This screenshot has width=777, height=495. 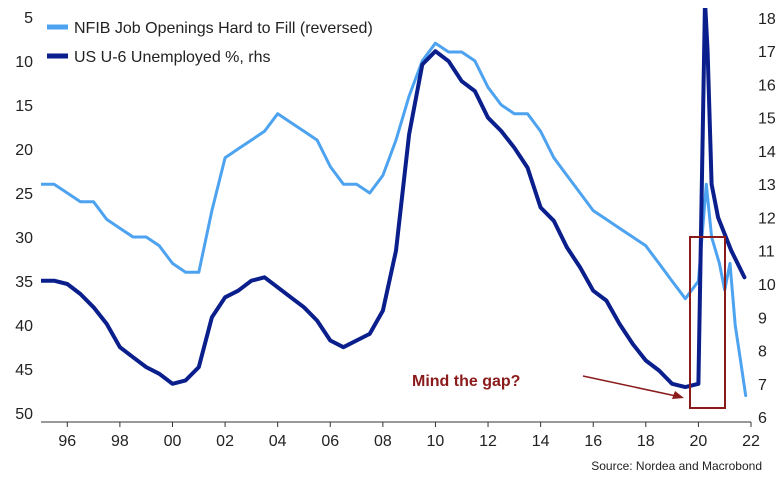 What do you see at coordinates (593, 441) in the screenshot?
I see `x-tick-label: 16` at bounding box center [593, 441].